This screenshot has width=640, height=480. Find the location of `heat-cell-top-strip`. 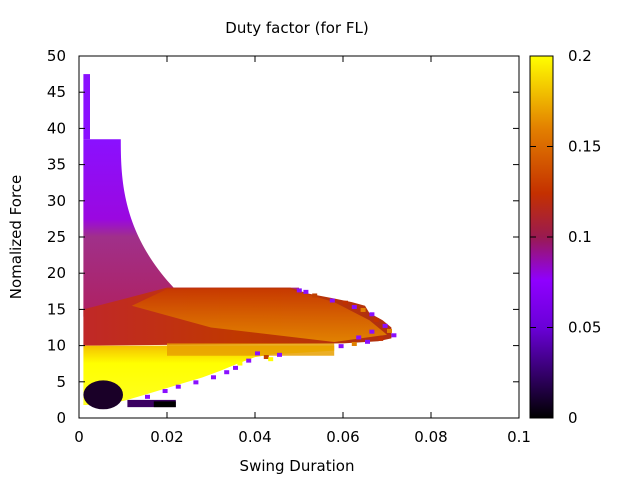

heat-cell-top-strip is located at coordinates (86, 107).